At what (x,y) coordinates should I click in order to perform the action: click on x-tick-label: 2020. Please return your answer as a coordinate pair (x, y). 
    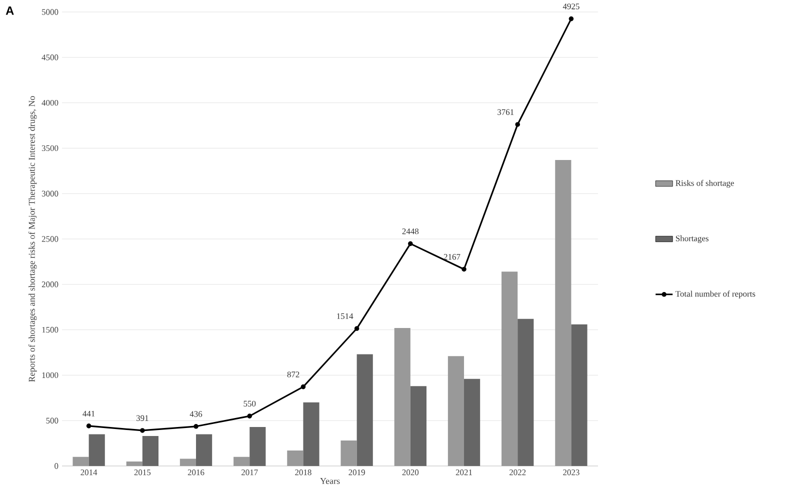
    Looking at the image, I should click on (410, 473).